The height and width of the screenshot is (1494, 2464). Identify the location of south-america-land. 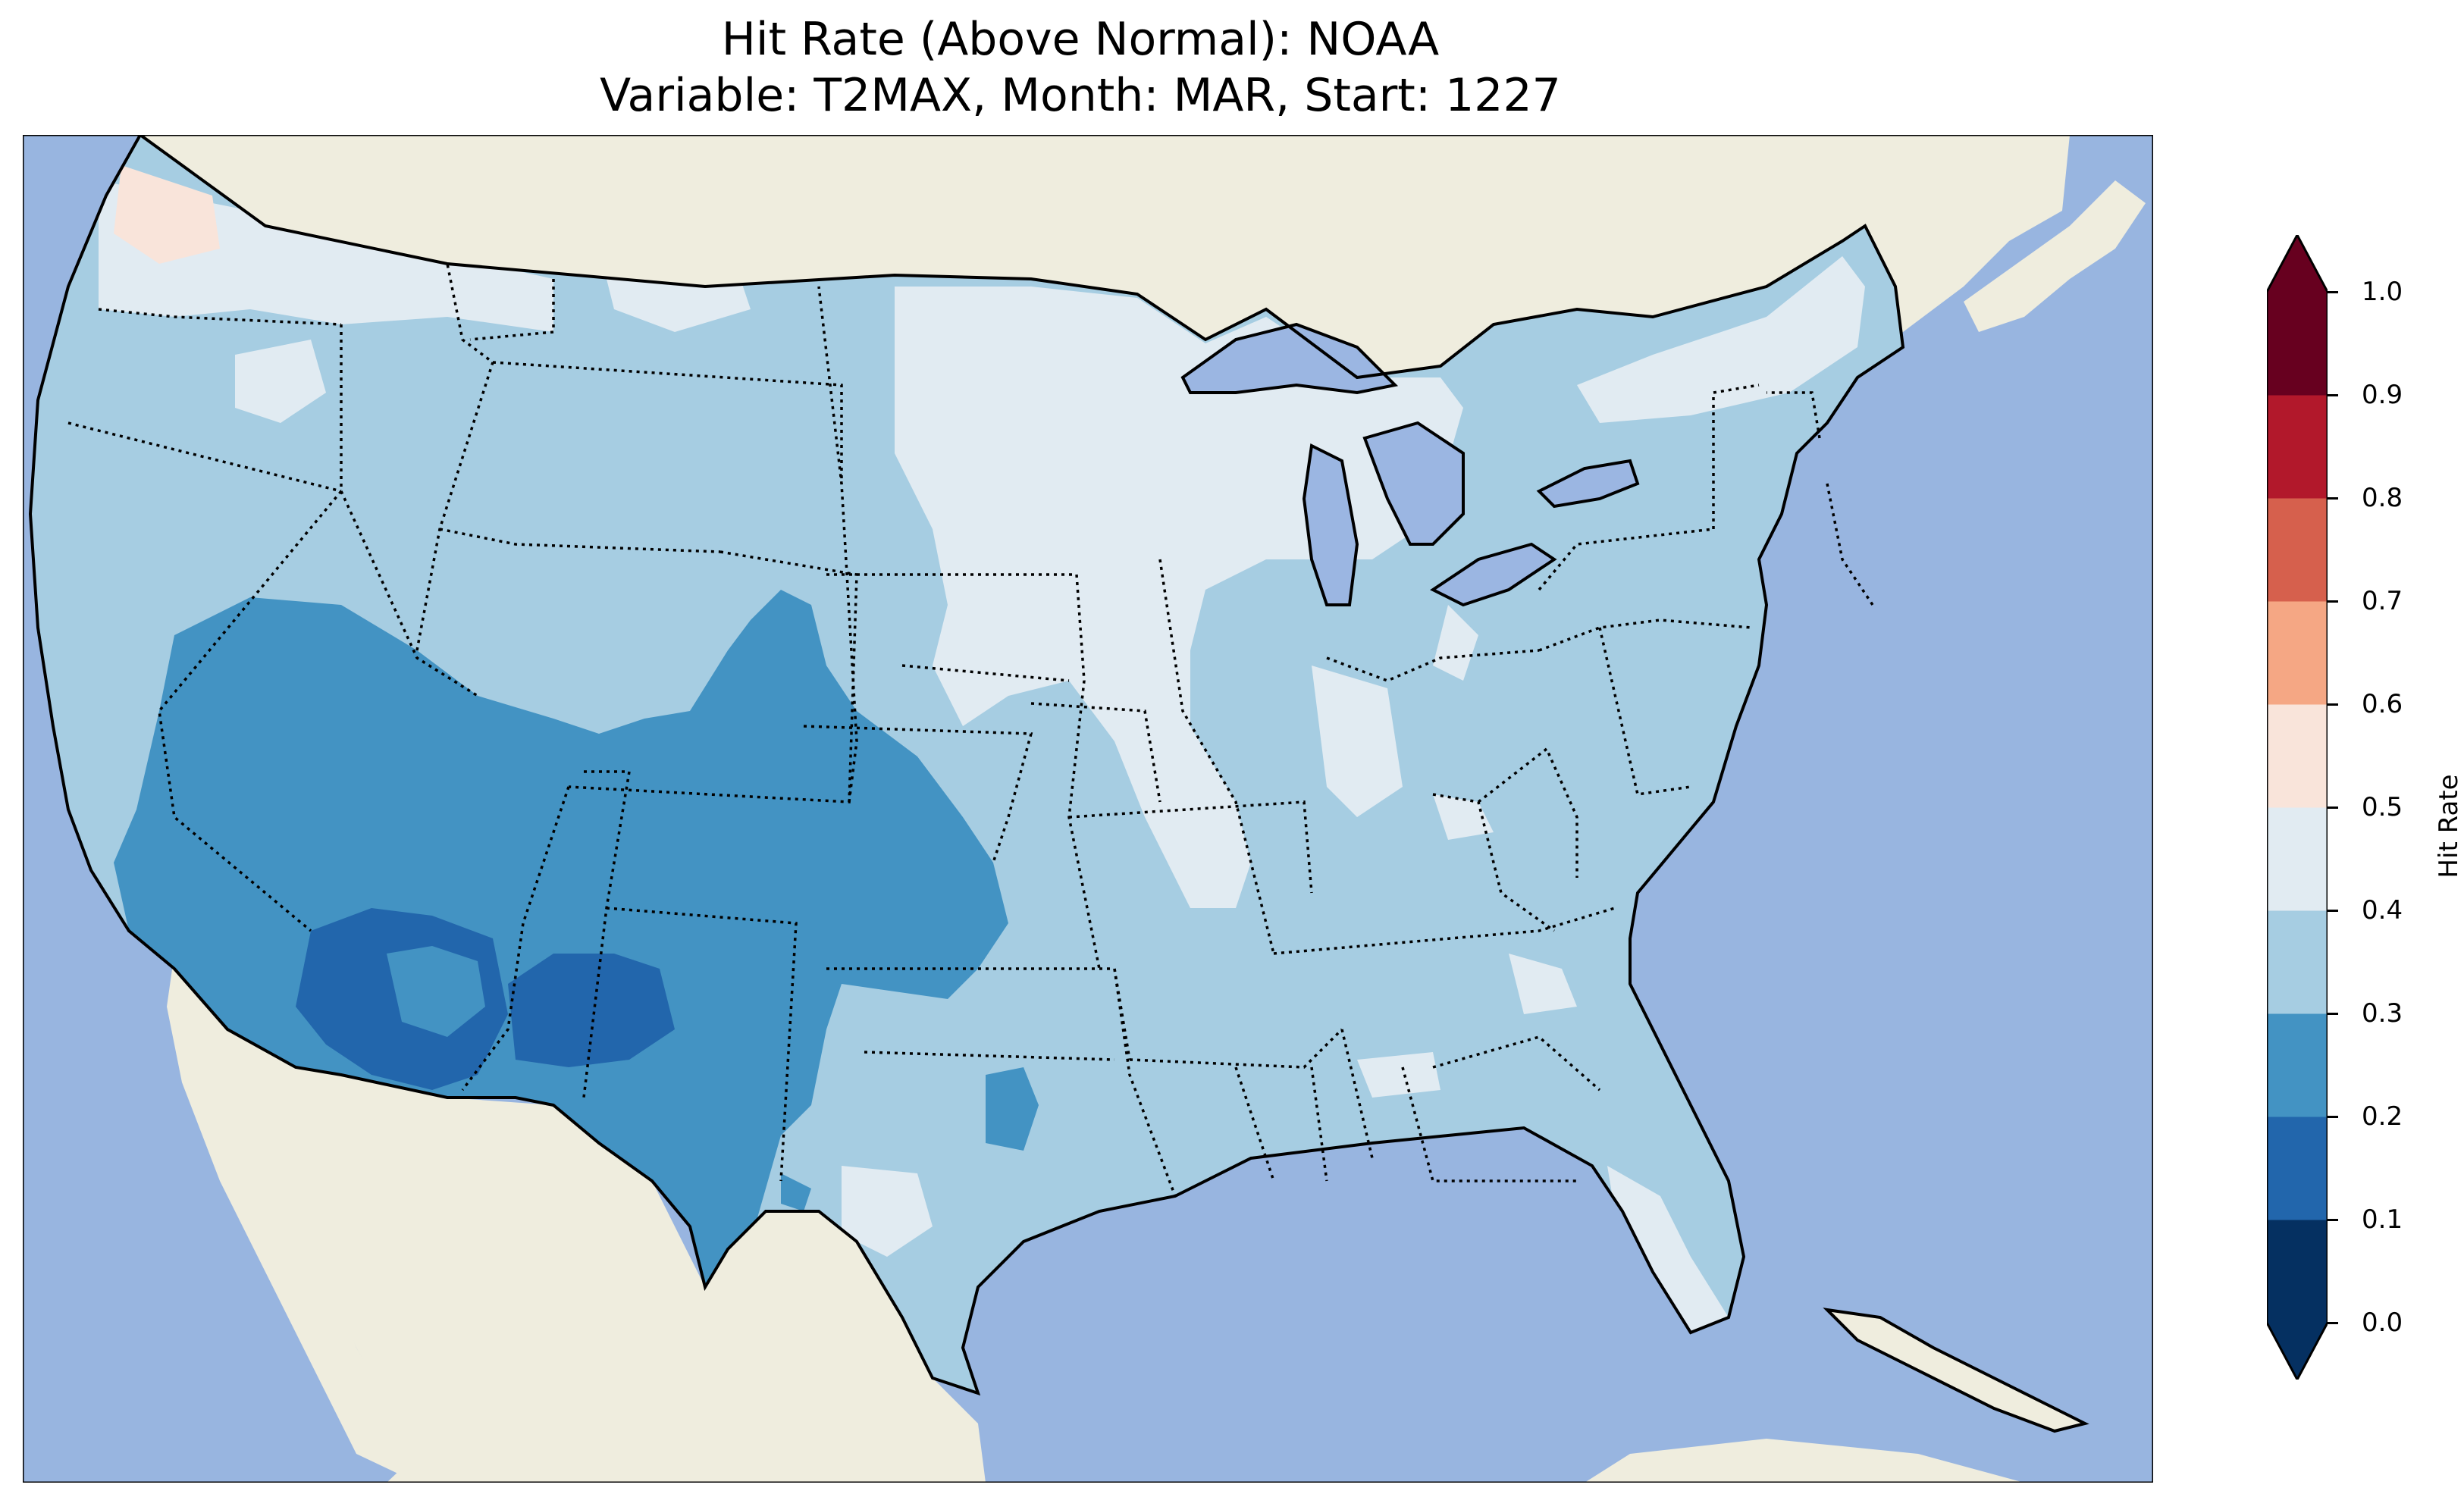
(1805, 1461).